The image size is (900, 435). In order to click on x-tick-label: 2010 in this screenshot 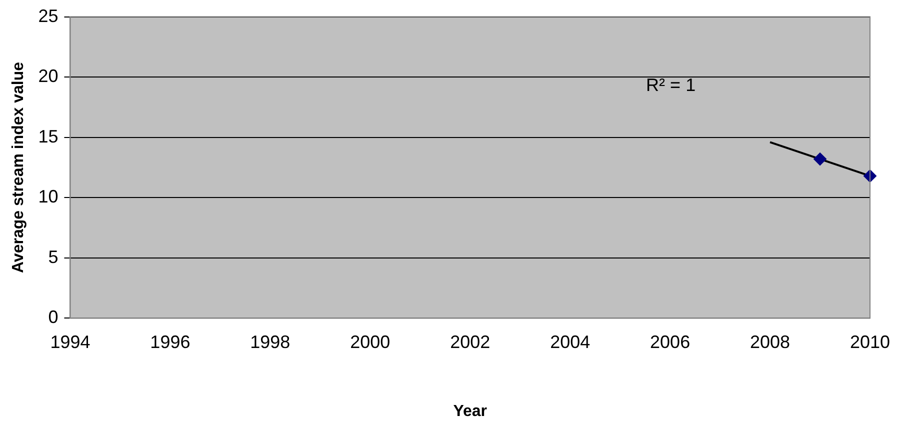, I will do `click(870, 342)`.